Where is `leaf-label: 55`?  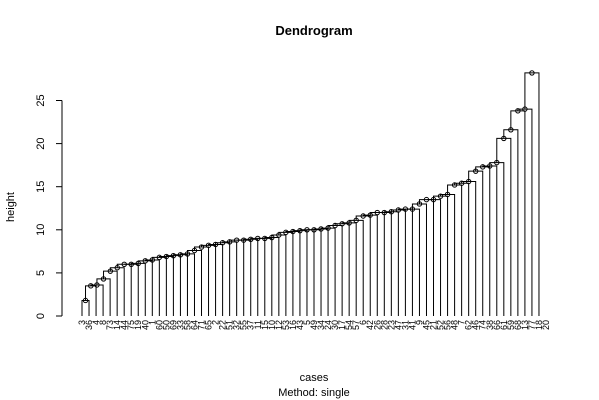
leaf-label: 55 is located at coordinates (244, 325).